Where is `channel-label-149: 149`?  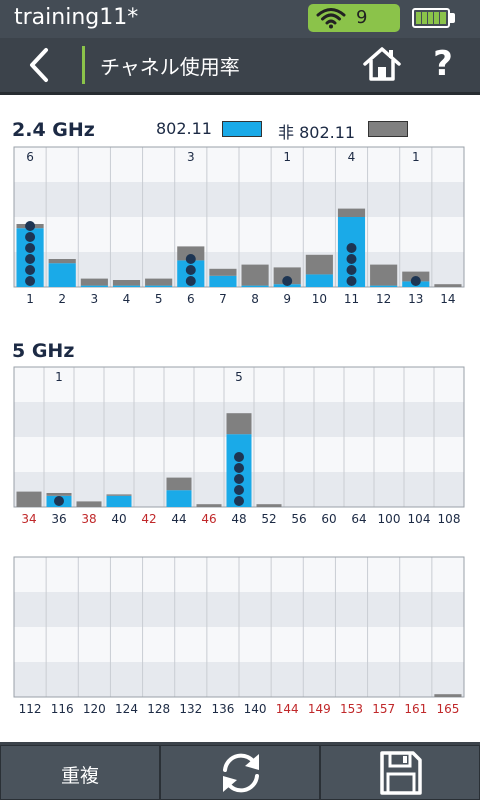 channel-label-149: 149 is located at coordinates (319, 709).